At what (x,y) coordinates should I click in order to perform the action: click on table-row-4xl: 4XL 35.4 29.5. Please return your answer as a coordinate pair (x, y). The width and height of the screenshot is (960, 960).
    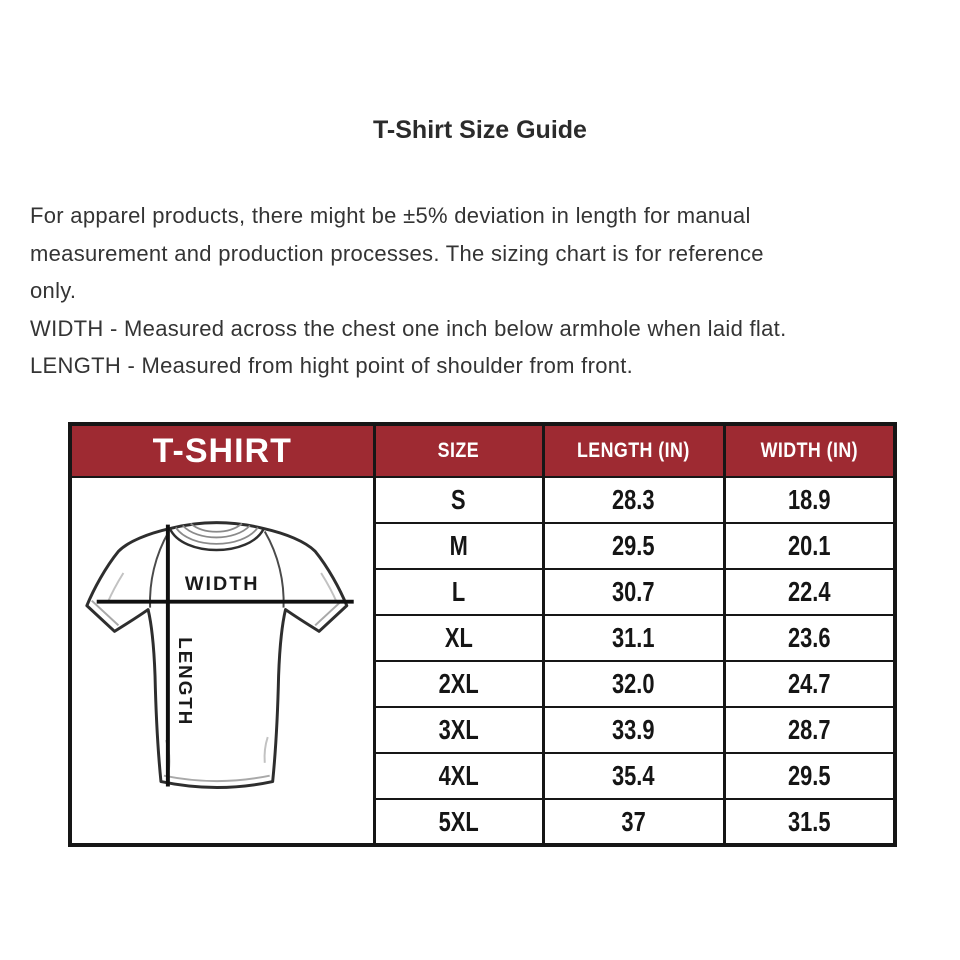
    Looking at the image, I should click on (483, 776).